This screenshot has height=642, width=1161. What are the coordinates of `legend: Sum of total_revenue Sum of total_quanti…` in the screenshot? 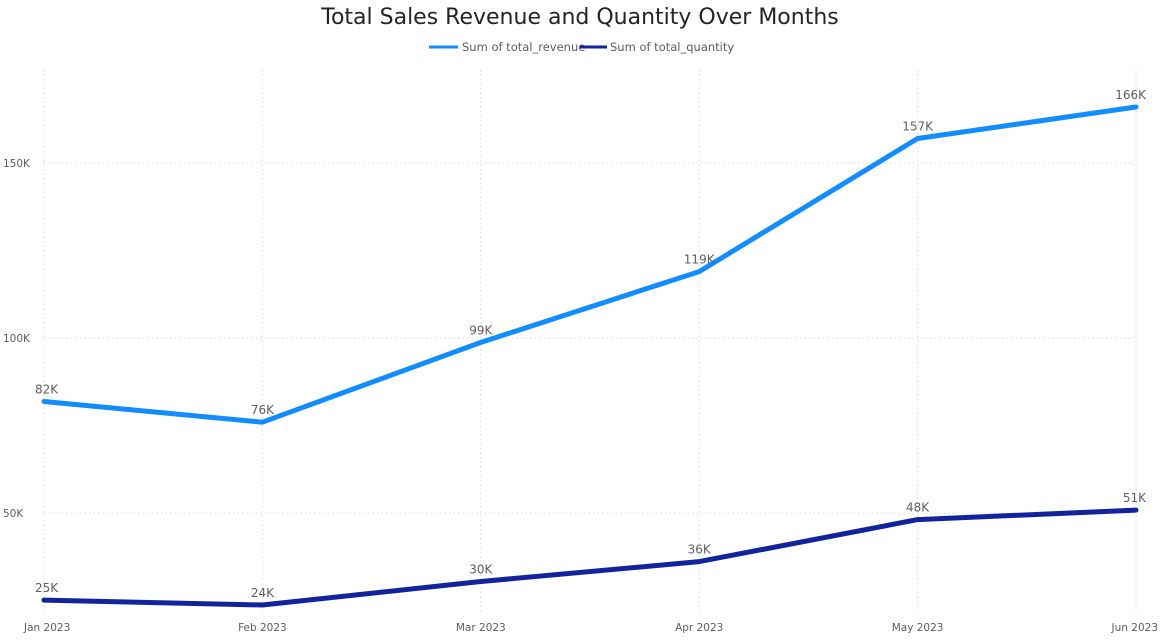 It's located at (581, 47).